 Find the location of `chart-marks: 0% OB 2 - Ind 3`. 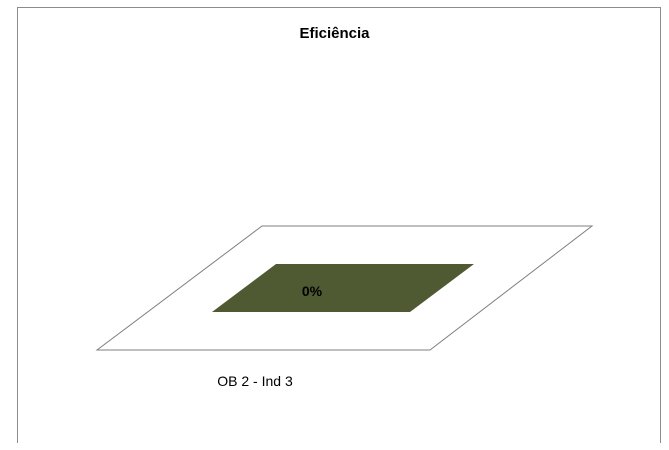

chart-marks: 0% OB 2 - Ind 3 is located at coordinates (343, 326).